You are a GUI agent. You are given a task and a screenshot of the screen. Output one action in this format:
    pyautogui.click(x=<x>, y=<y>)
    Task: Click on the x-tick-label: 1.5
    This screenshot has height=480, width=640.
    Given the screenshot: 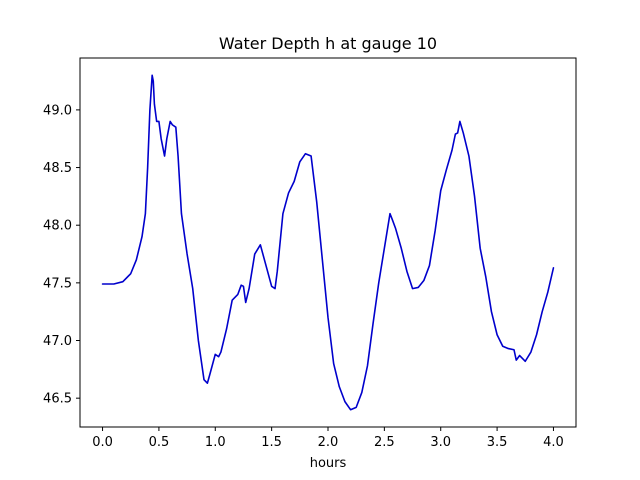 What is the action you would take?
    pyautogui.click(x=271, y=442)
    